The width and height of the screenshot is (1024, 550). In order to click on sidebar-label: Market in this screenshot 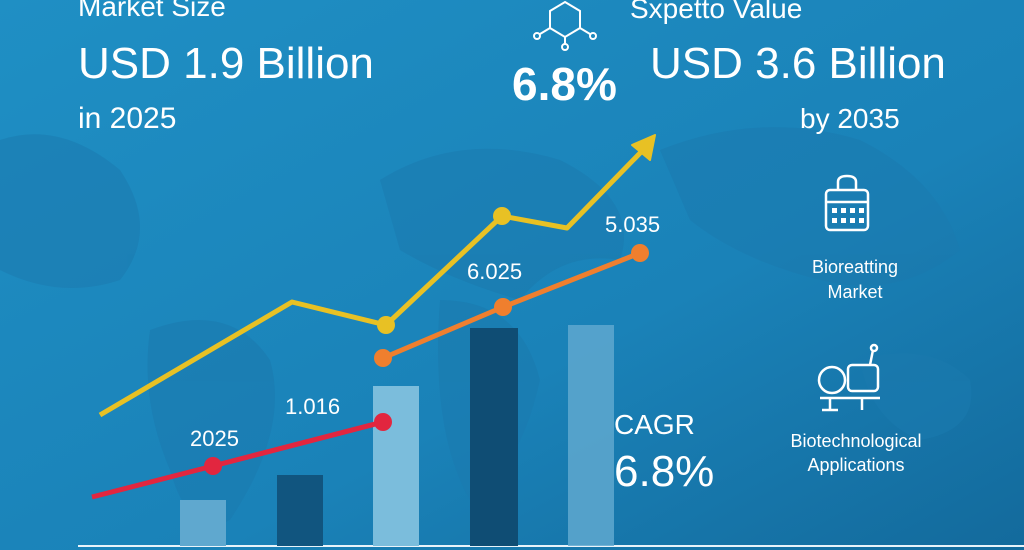, I will do `click(854, 292)`.